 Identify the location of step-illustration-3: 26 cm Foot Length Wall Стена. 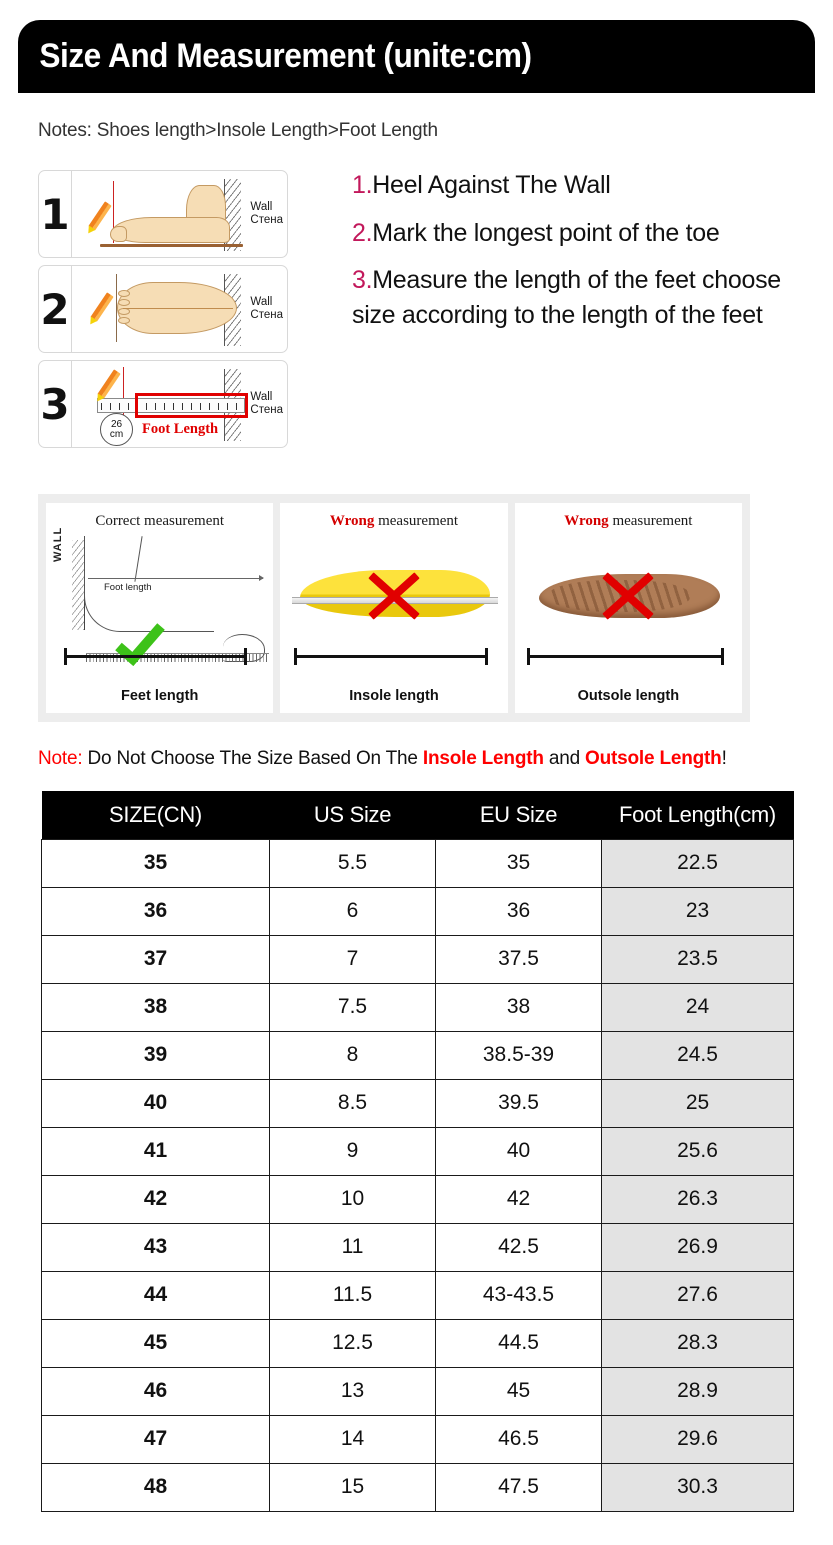
(179, 404).